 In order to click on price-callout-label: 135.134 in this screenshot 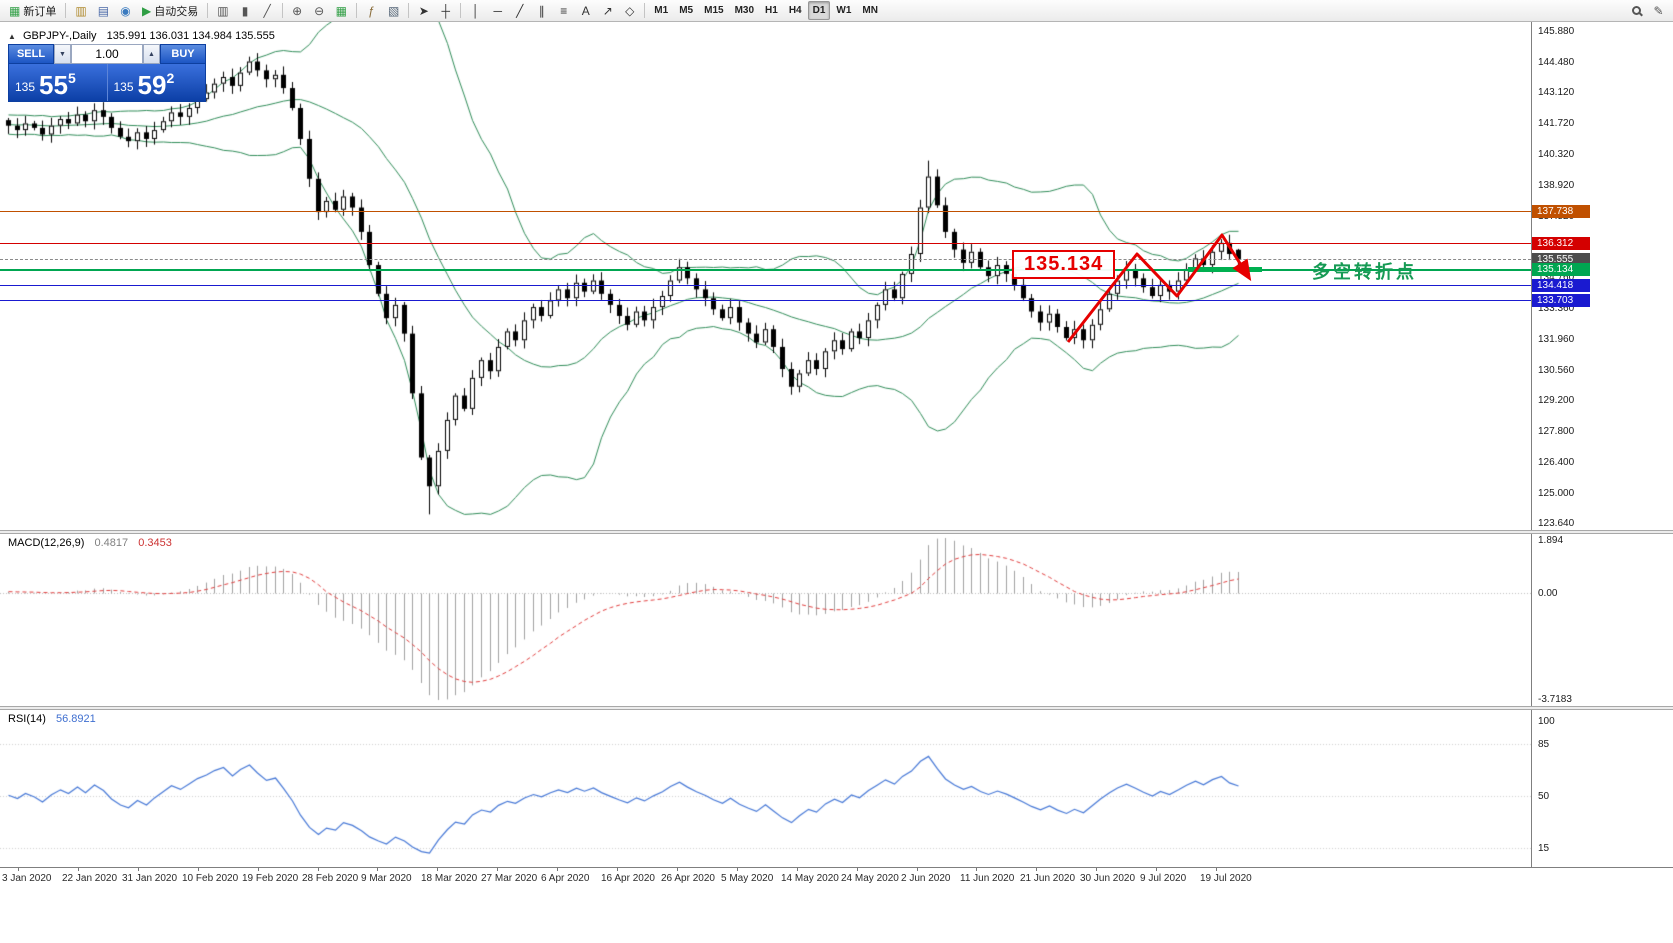, I will do `click(1064, 264)`.